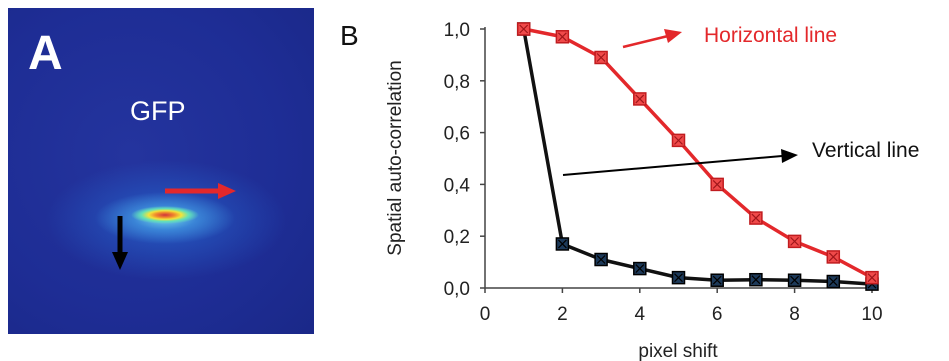 The image size is (949, 361). Describe the element at coordinates (871, 314) in the screenshot. I see `x-tick-label: 10` at that location.